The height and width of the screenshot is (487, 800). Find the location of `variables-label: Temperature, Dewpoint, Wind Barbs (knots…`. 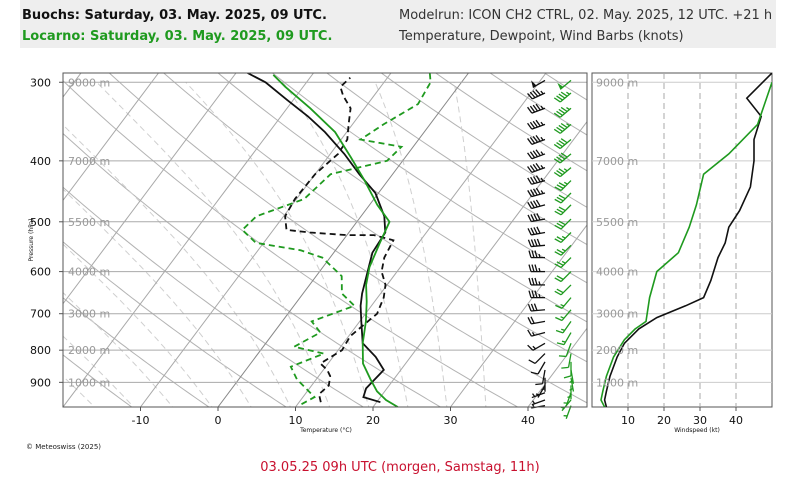

variables-label: Temperature, Dewpoint, Wind Barbs (knots… is located at coordinates (541, 36).